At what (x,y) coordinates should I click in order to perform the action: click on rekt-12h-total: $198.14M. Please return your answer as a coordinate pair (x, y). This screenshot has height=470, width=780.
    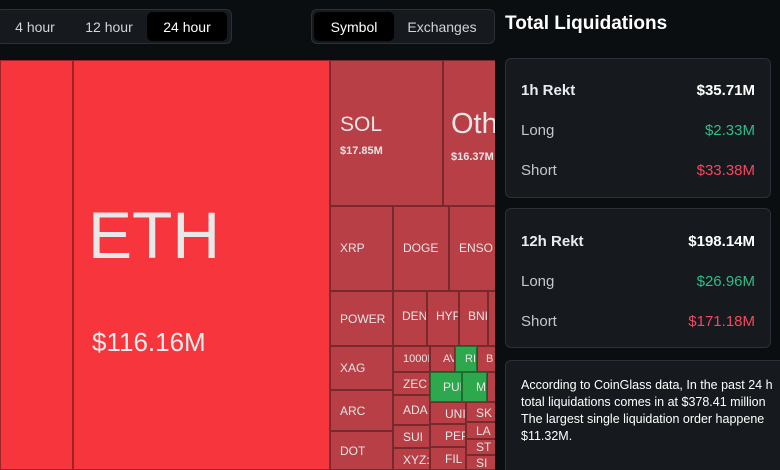
    Looking at the image, I should click on (721, 241).